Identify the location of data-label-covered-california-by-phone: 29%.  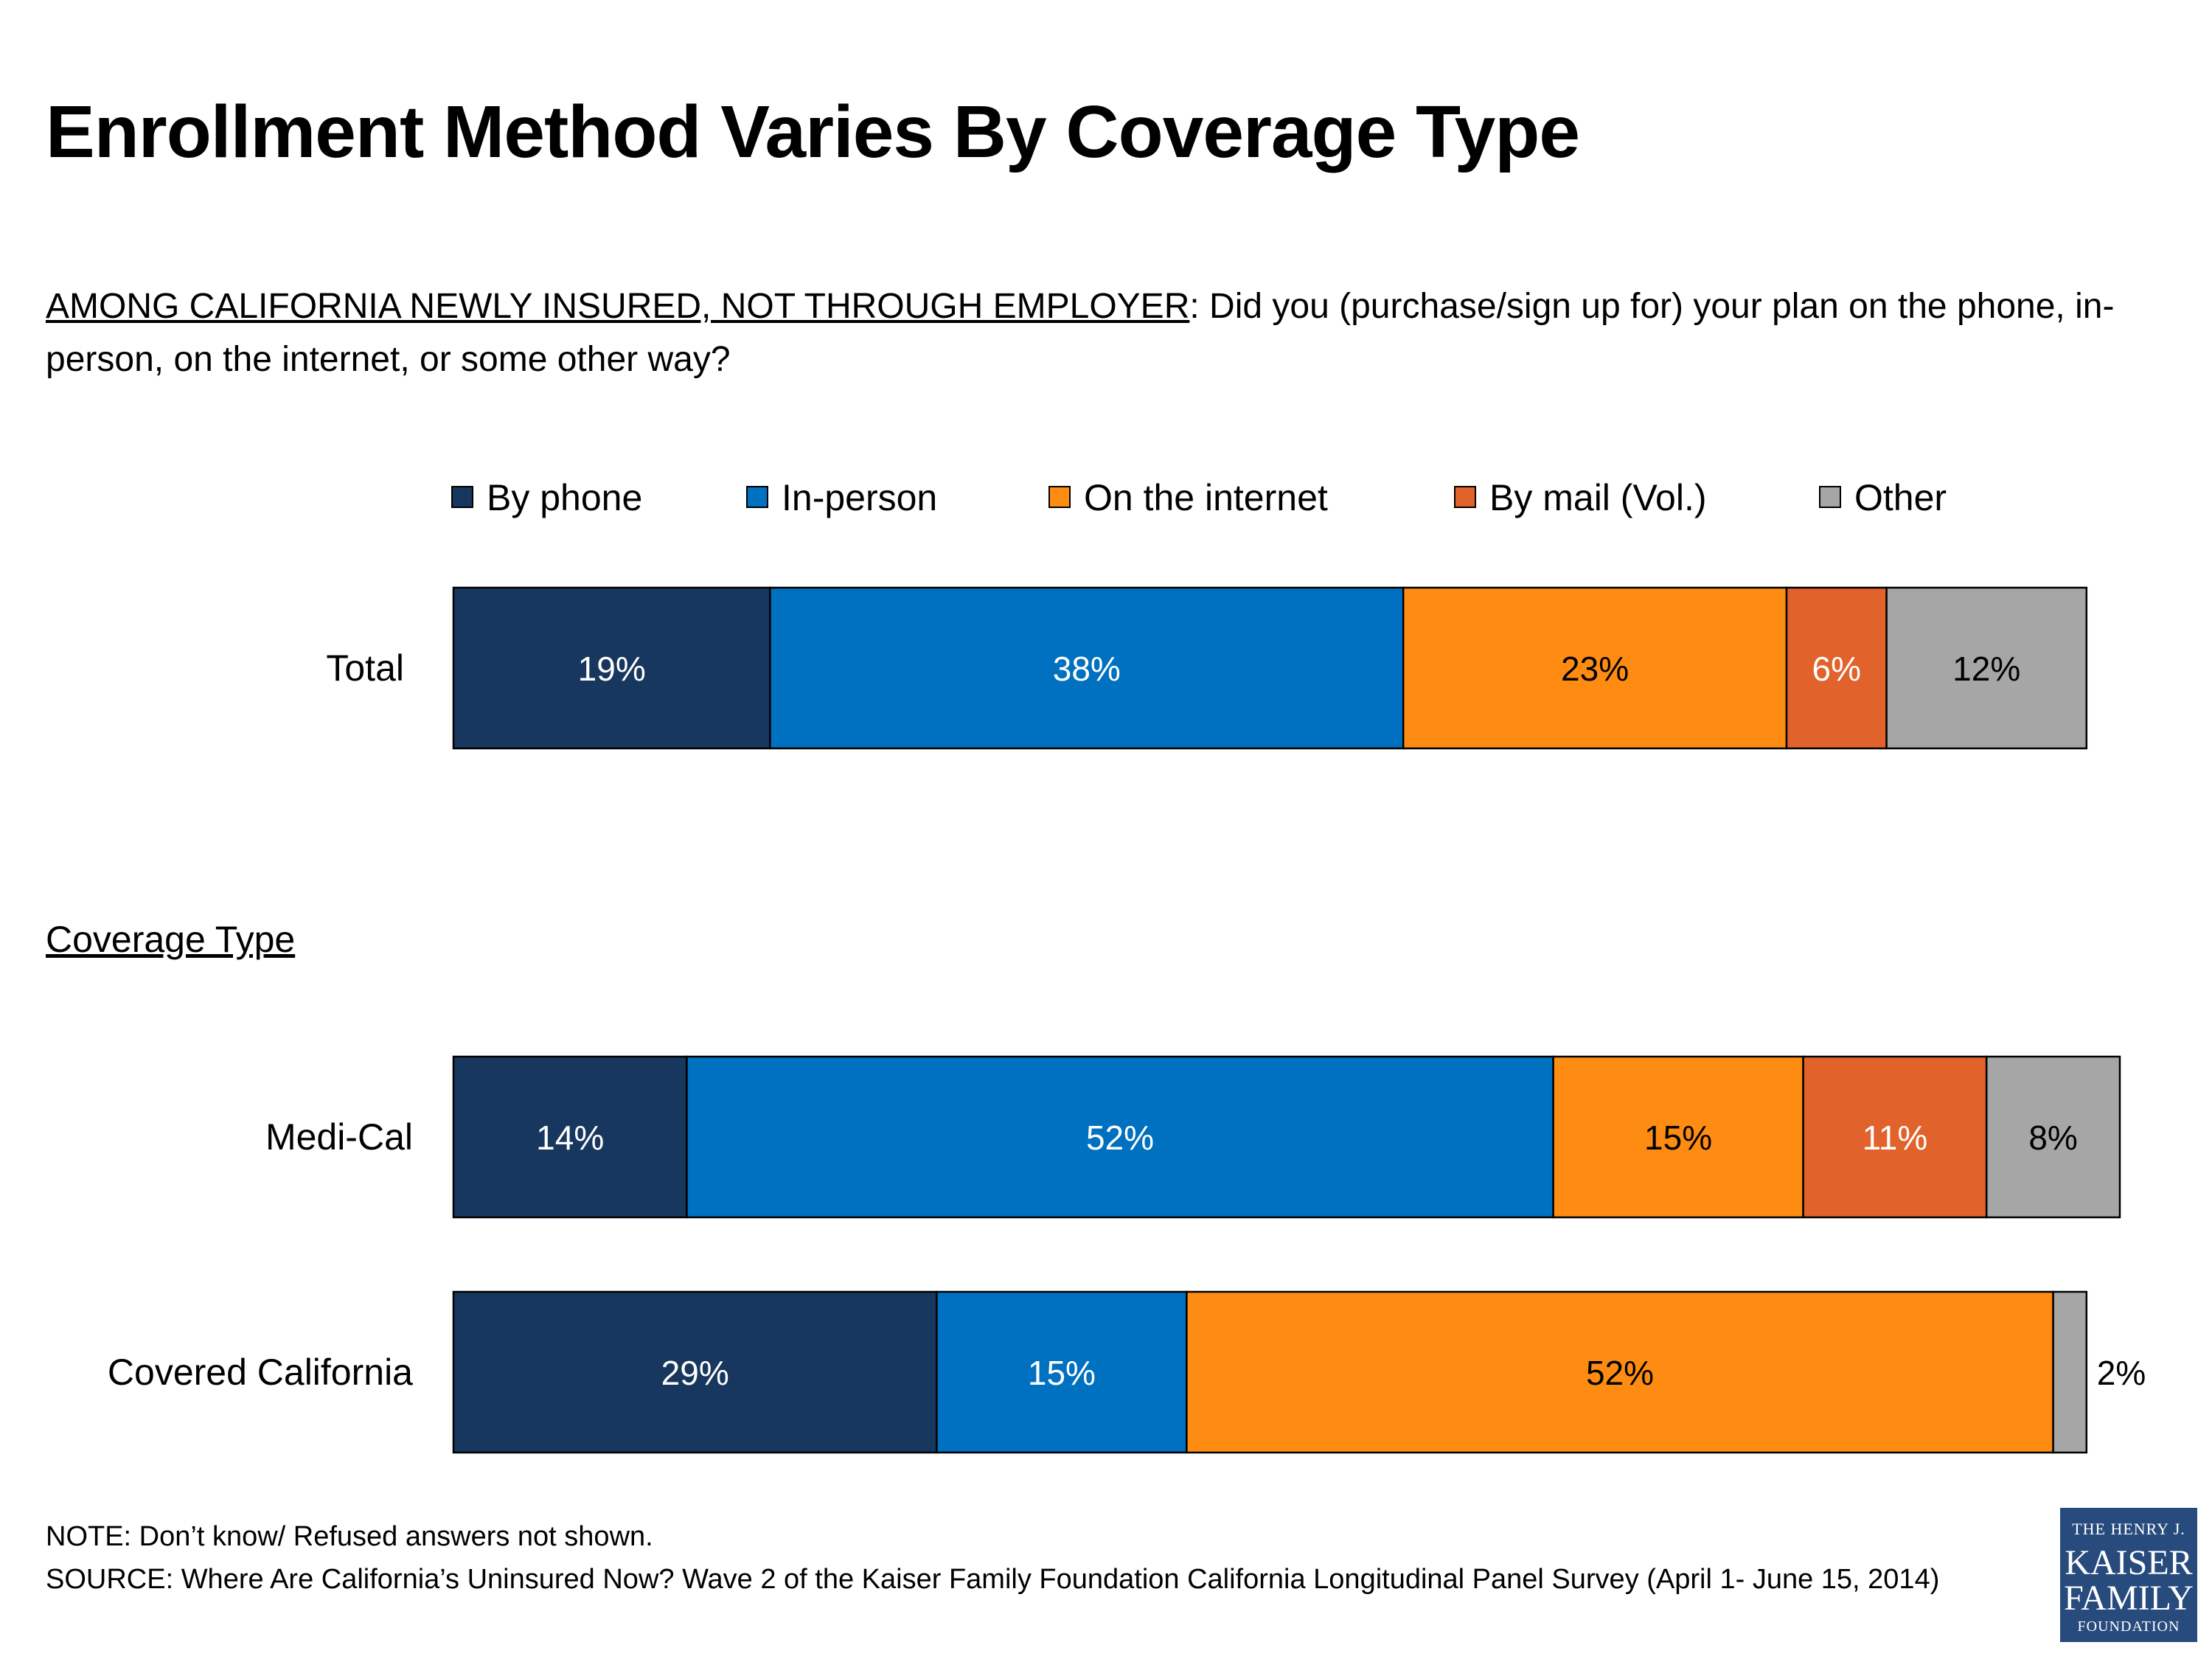
(695, 1373).